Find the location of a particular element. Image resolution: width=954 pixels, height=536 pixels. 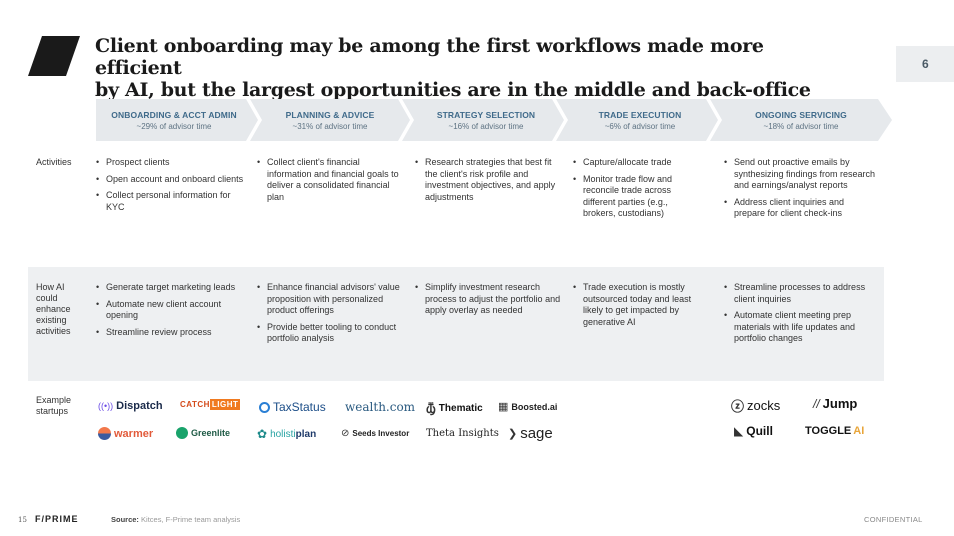

chevron-shapes is located at coordinates (494, 120).